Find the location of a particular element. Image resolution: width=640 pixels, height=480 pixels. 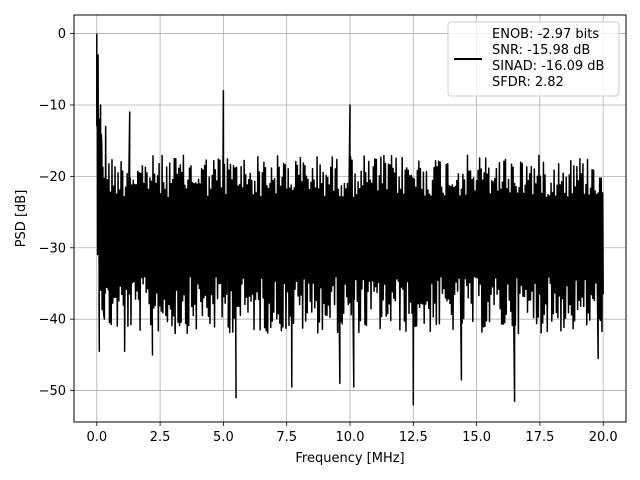

x-tick-label: 0.0 is located at coordinates (96, 437).